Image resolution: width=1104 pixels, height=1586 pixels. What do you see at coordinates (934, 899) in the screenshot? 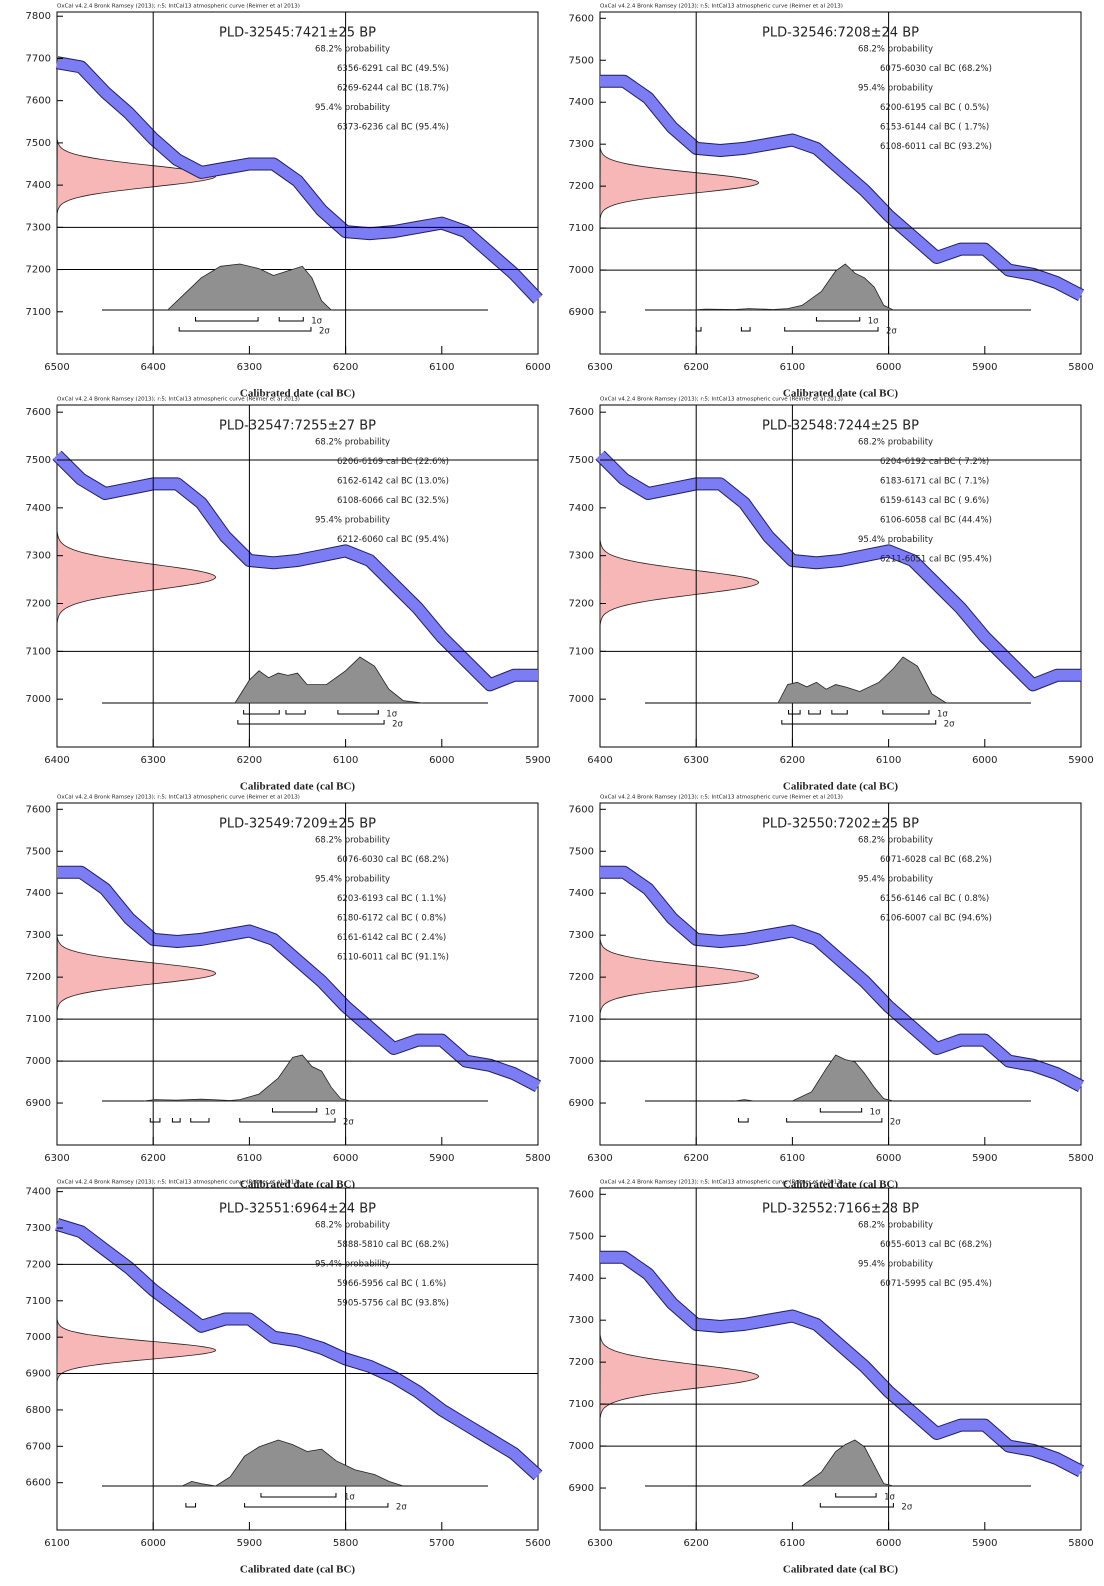
I see `range-text: 6156-6146 cal BC ( 0.8%)` at bounding box center [934, 899].